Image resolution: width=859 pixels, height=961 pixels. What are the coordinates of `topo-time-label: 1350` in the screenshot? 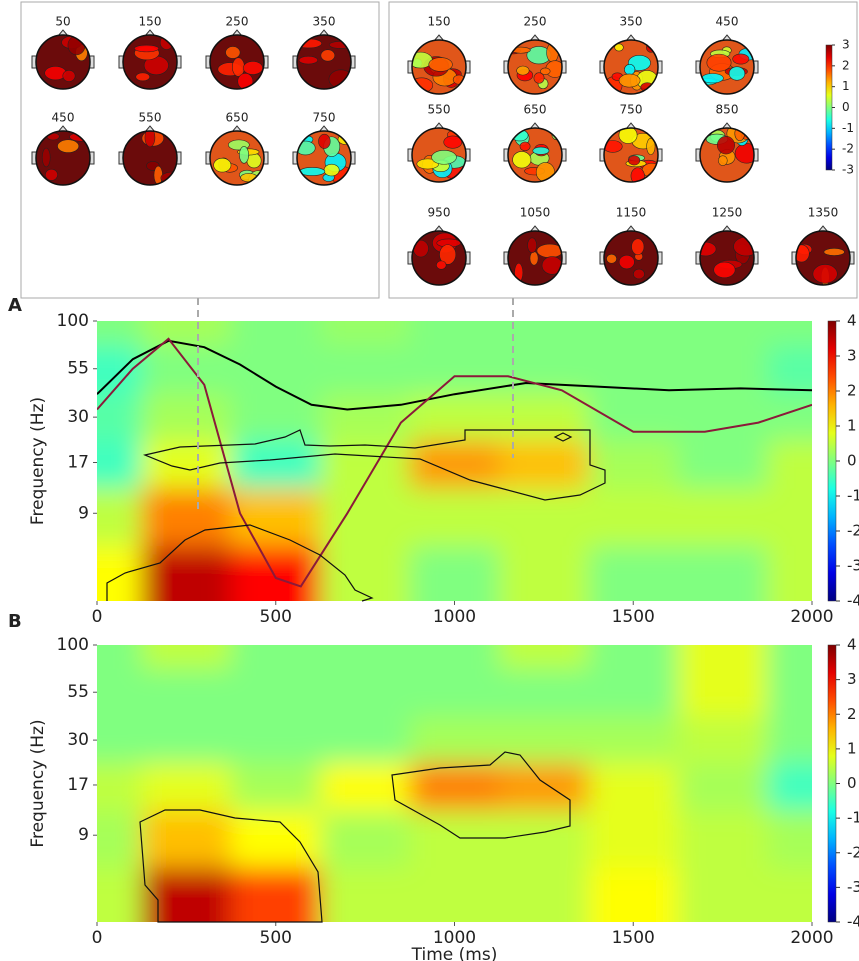 It's located at (823, 213).